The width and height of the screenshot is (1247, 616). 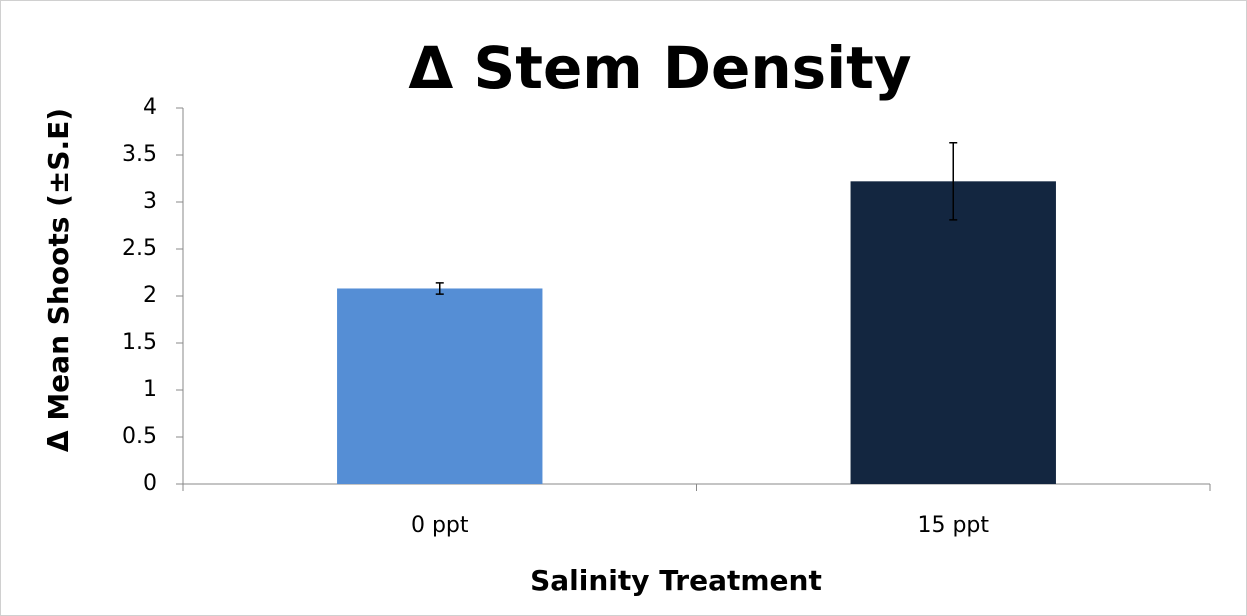 What do you see at coordinates (150, 295) in the screenshot?
I see `y-tick-label: 2` at bounding box center [150, 295].